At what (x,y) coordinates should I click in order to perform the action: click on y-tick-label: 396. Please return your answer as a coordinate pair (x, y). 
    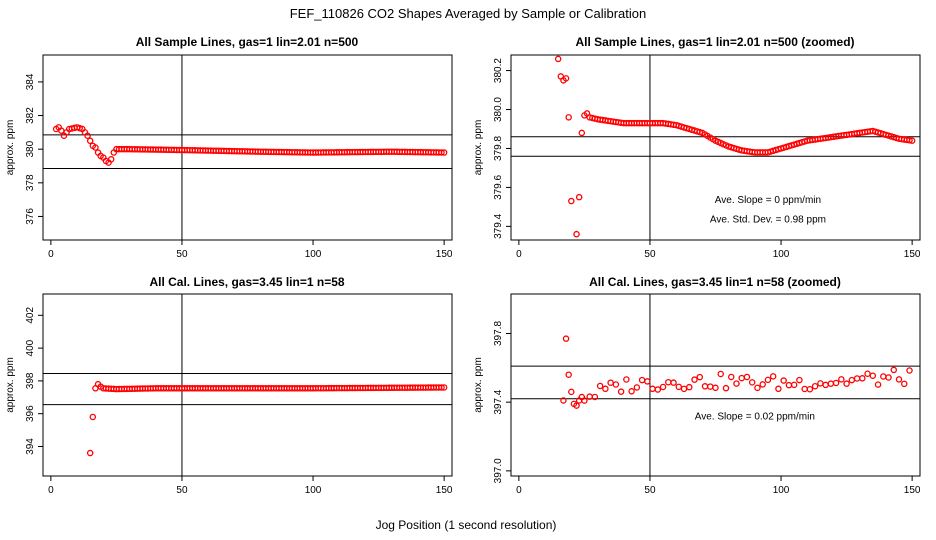
    Looking at the image, I should click on (30, 413).